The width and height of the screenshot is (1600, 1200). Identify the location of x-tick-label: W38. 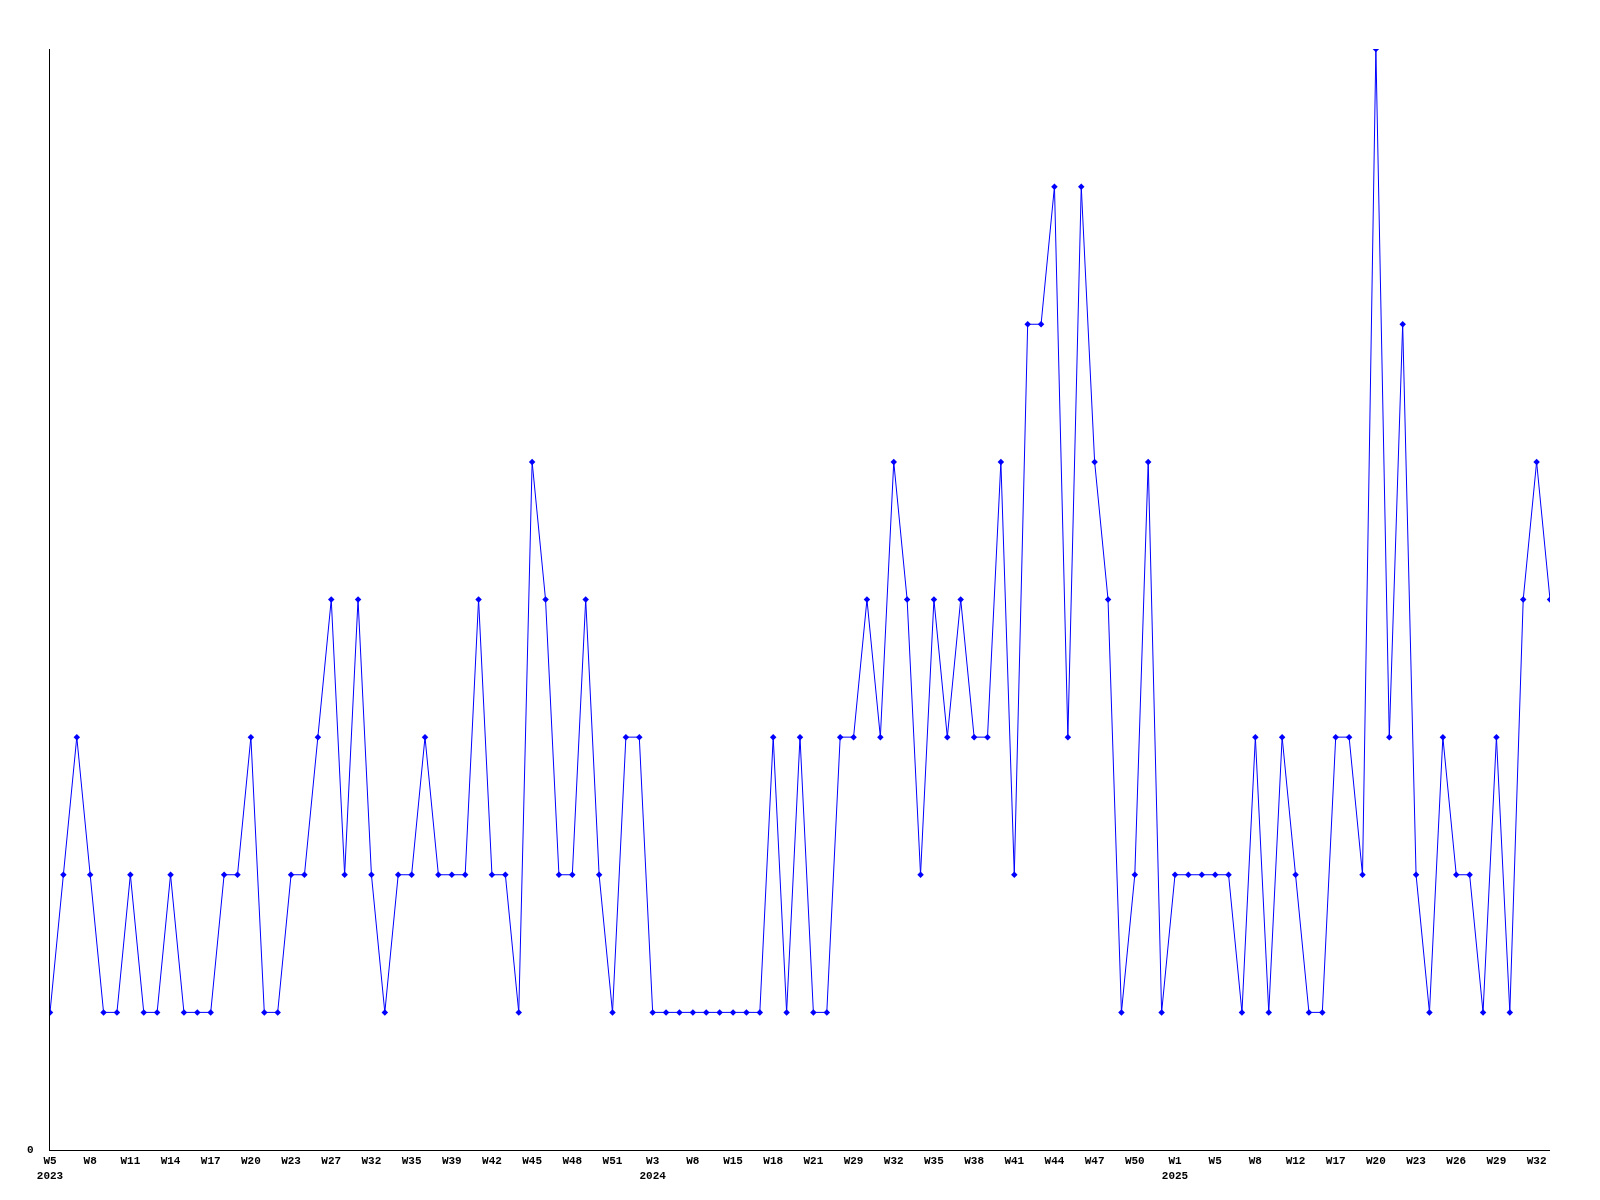
(974, 1161).